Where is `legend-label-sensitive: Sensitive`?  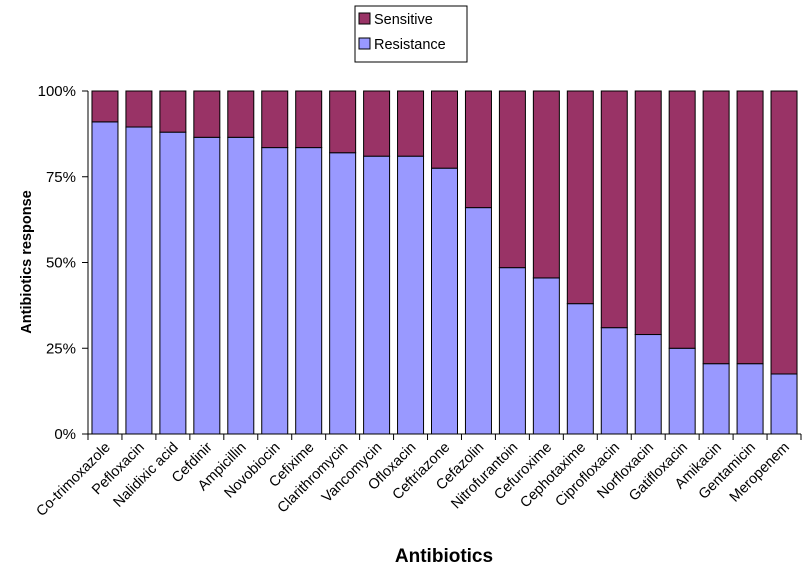
legend-label-sensitive: Sensitive is located at coordinates (403, 20).